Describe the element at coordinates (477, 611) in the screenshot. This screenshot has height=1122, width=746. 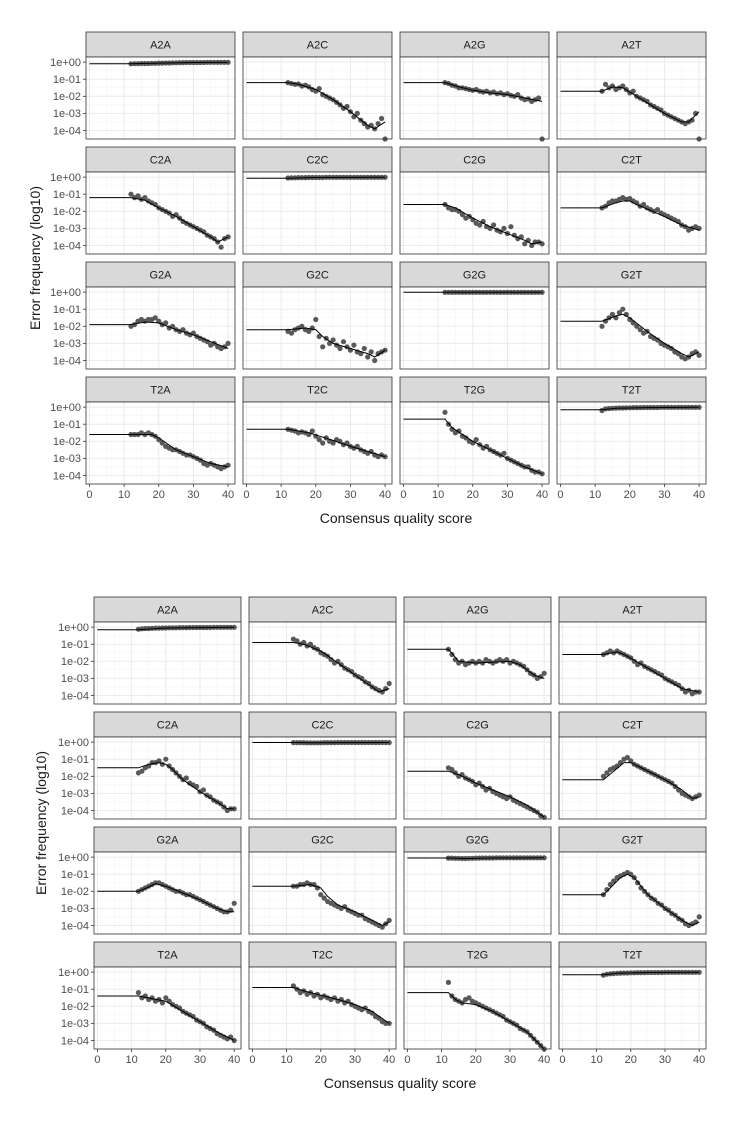
I see `facet-strip-label: A2G` at that location.